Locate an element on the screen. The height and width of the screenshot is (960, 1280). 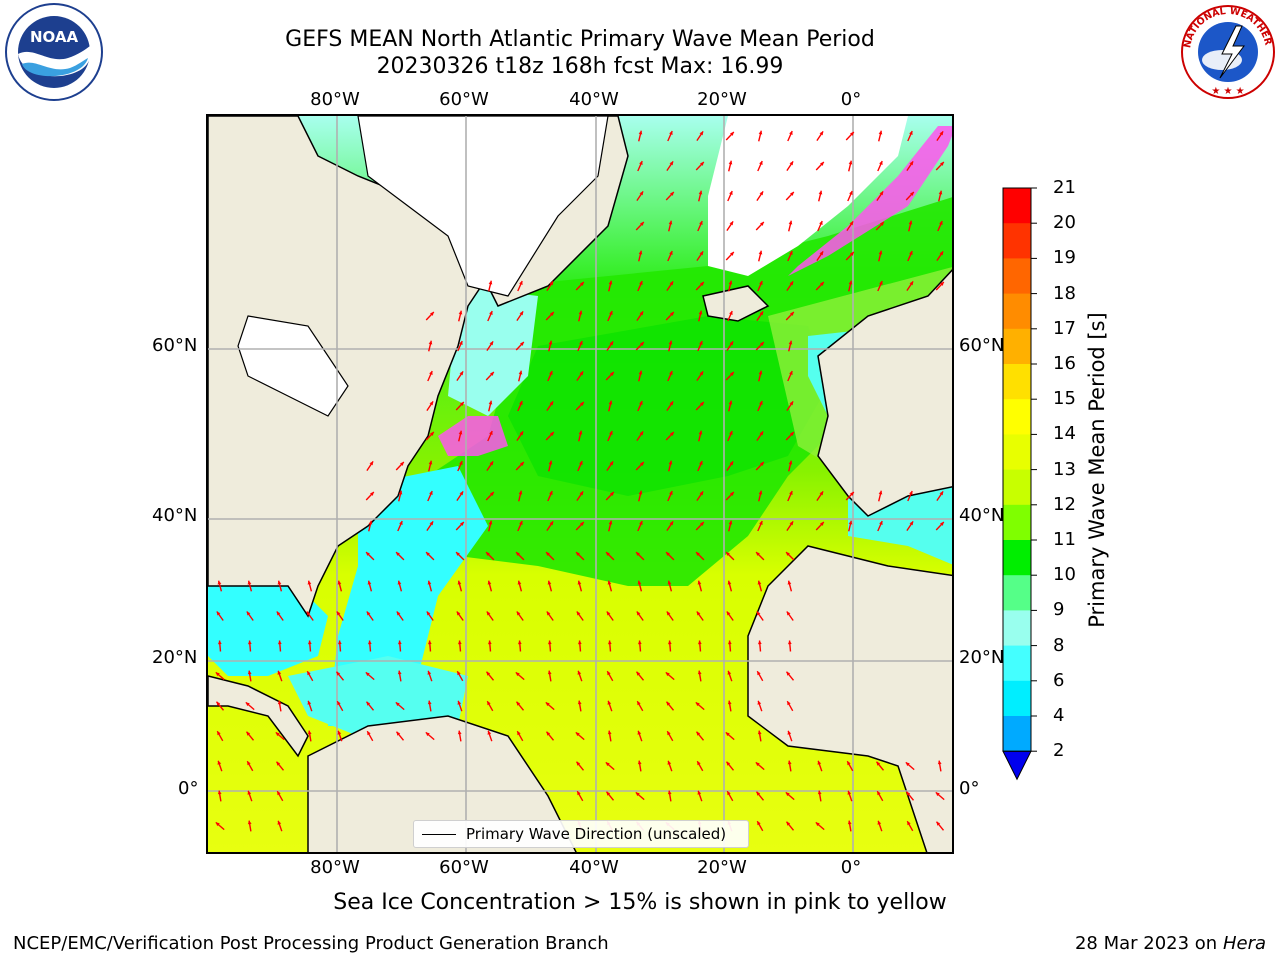
nws-logo: NATIONAL WEATHER SERVICE ★ ★ ★ is located at coordinates (1227, 51).